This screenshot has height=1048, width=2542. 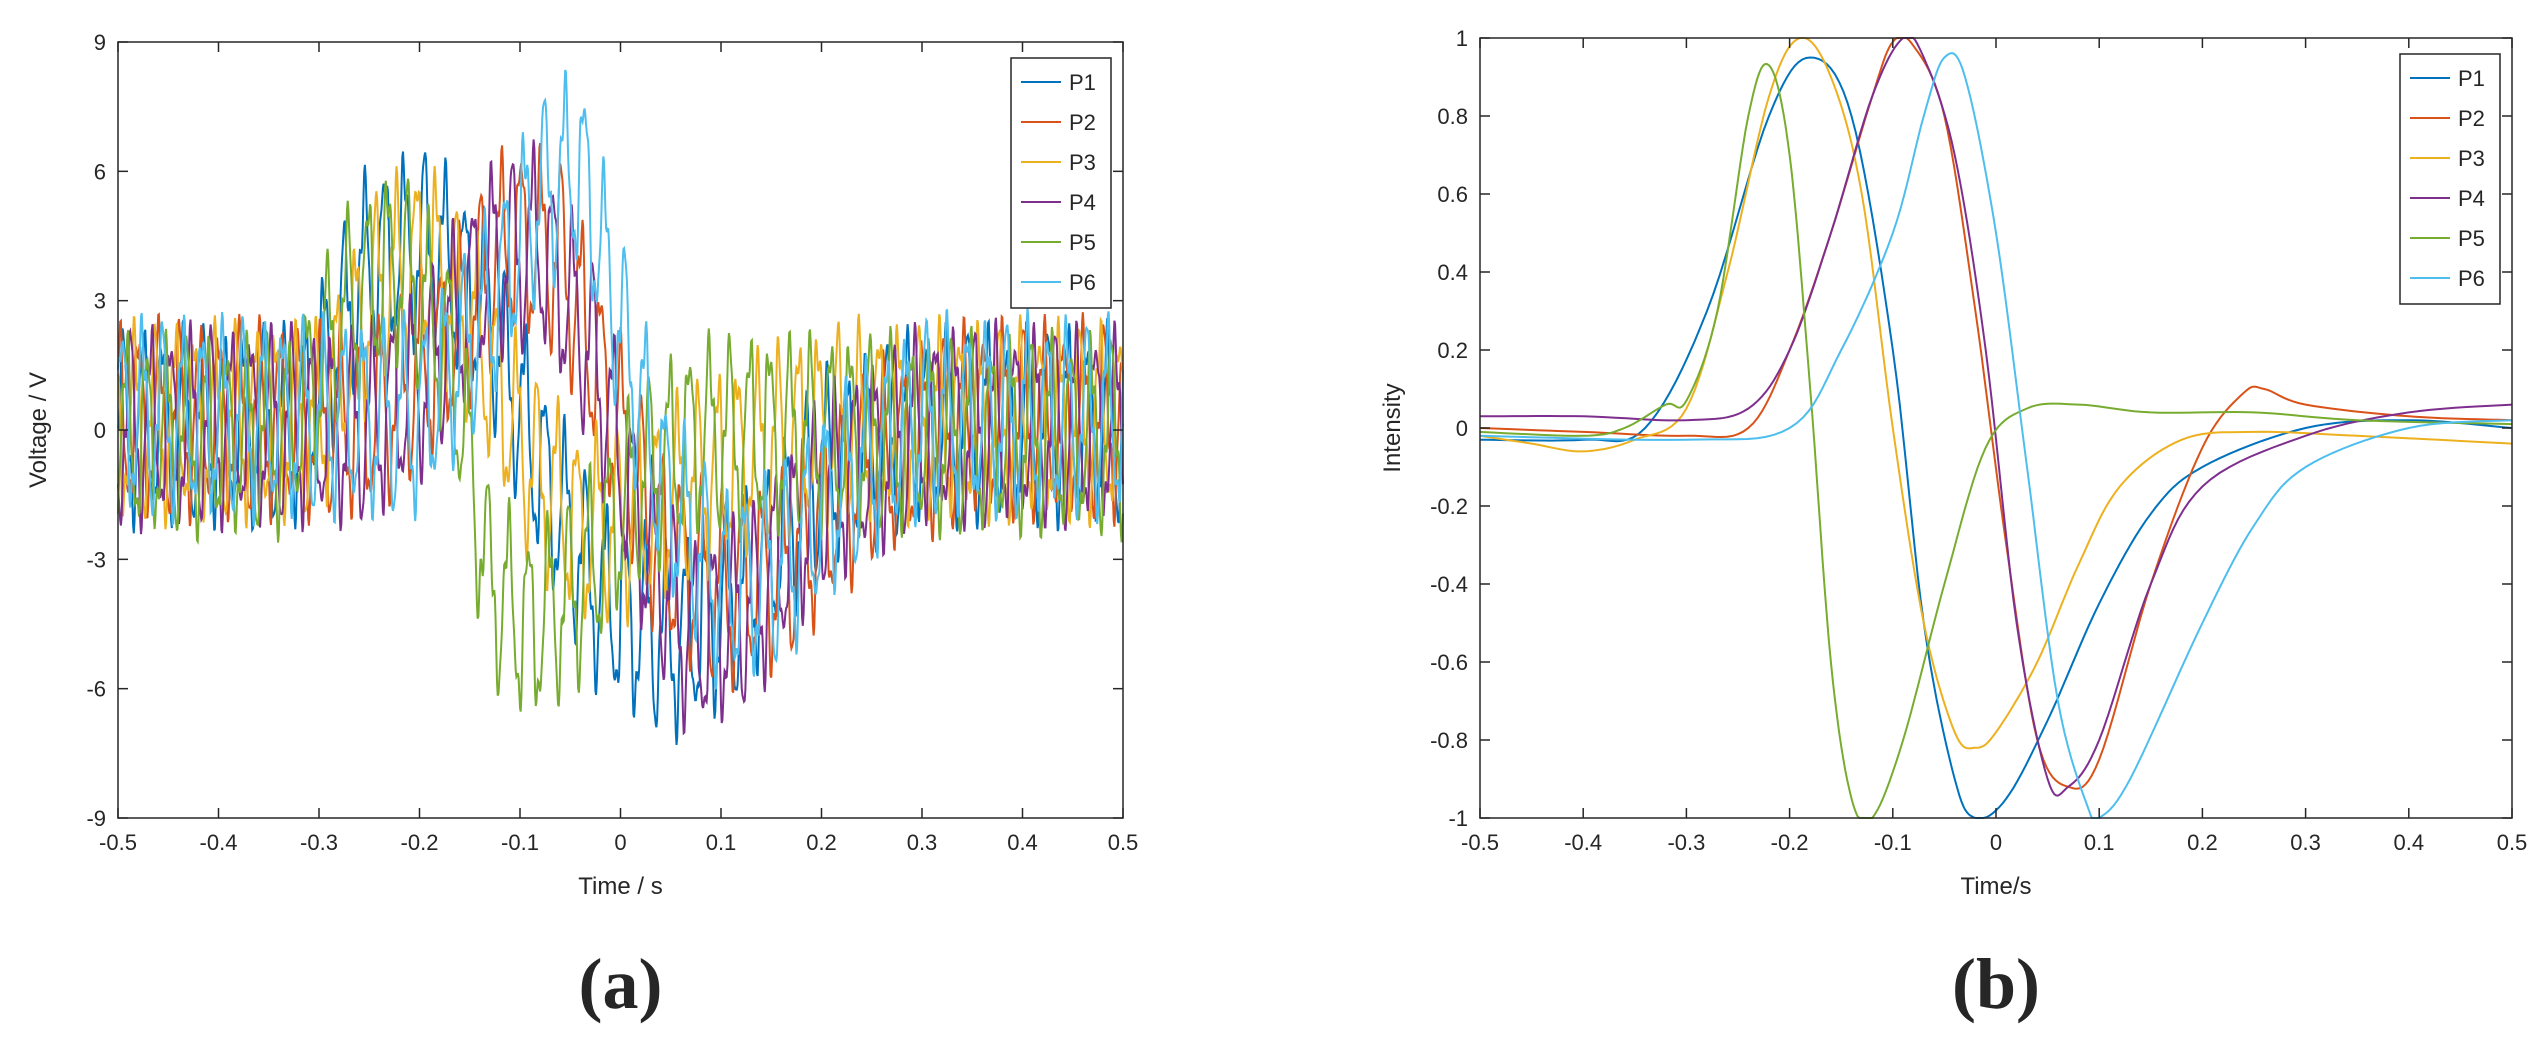 What do you see at coordinates (1458, 818) in the screenshot?
I see `y-tick-label: -1` at bounding box center [1458, 818].